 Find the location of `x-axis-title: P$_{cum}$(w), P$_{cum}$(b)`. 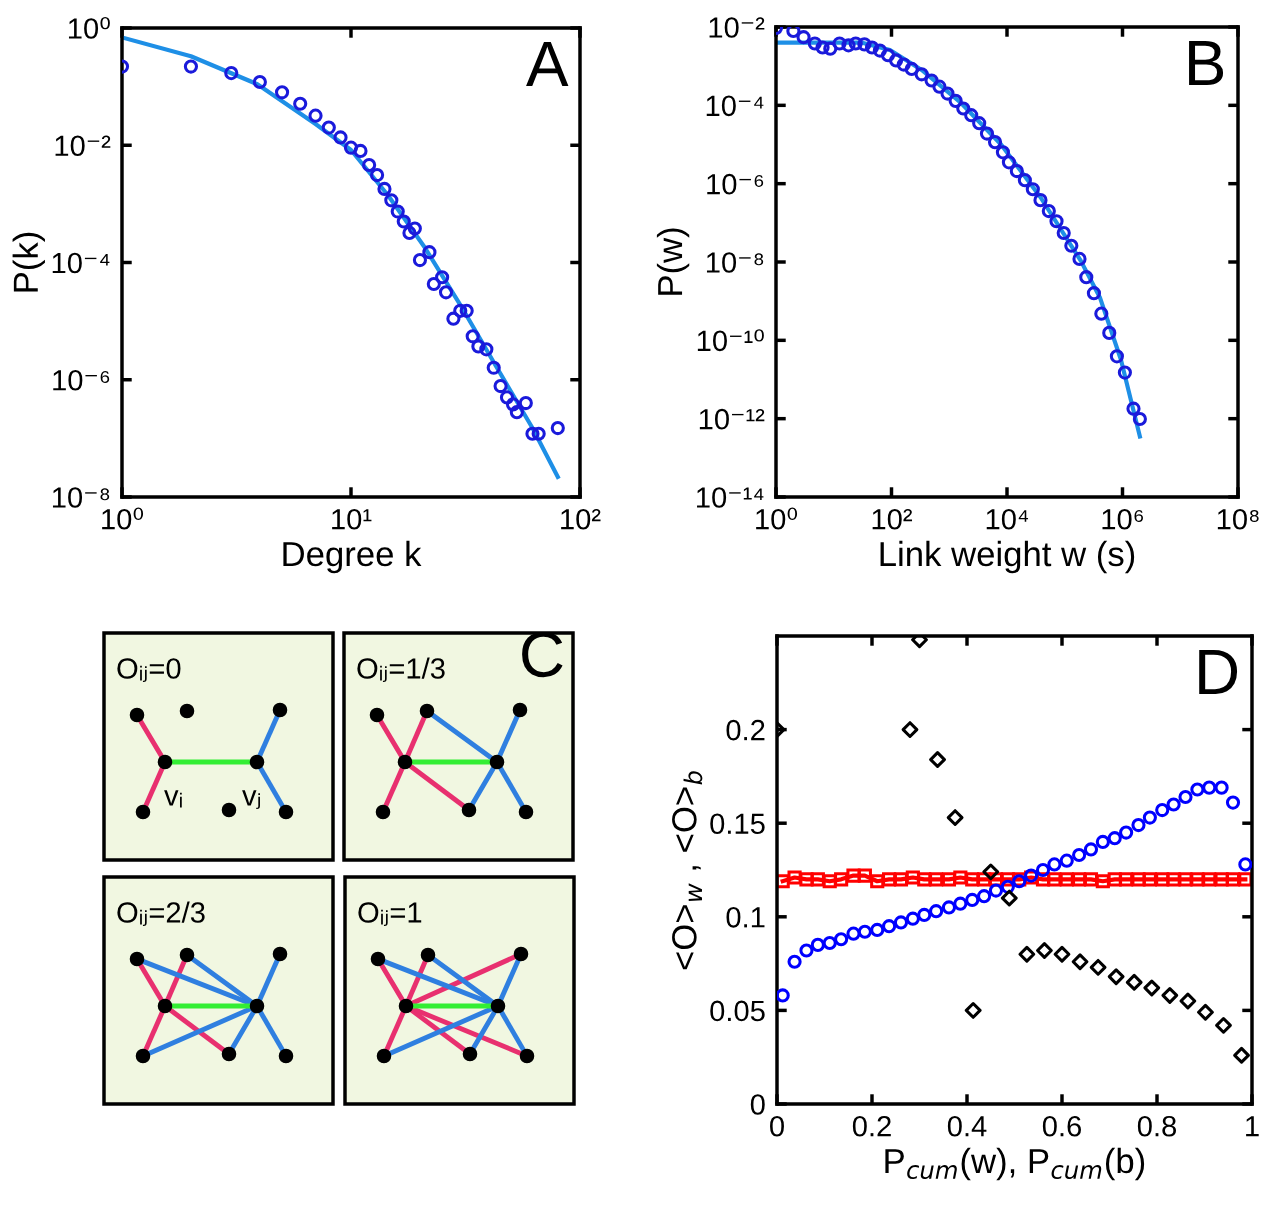

x-axis-title: P$_{cum}$(w), P$_{cum}$(b) is located at coordinates (1015, 1164).